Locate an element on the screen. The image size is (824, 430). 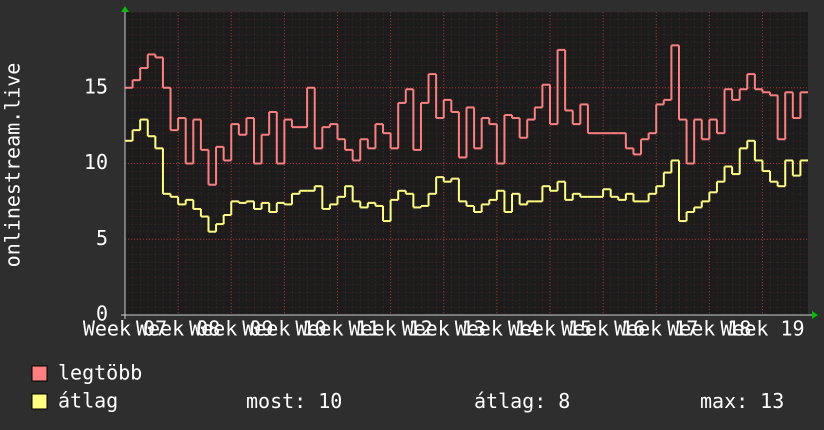
legend-label: legtöbb is located at coordinates (100, 373).